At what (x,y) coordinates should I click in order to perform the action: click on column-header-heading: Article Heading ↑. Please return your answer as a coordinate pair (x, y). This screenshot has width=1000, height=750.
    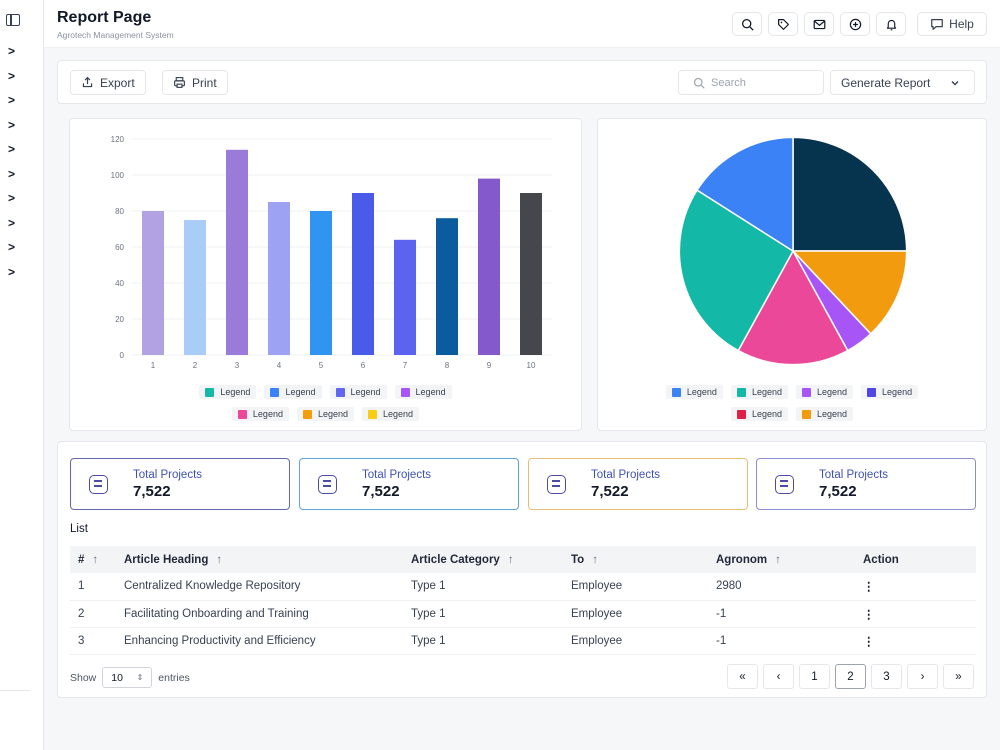
    Looking at the image, I should click on (173, 559).